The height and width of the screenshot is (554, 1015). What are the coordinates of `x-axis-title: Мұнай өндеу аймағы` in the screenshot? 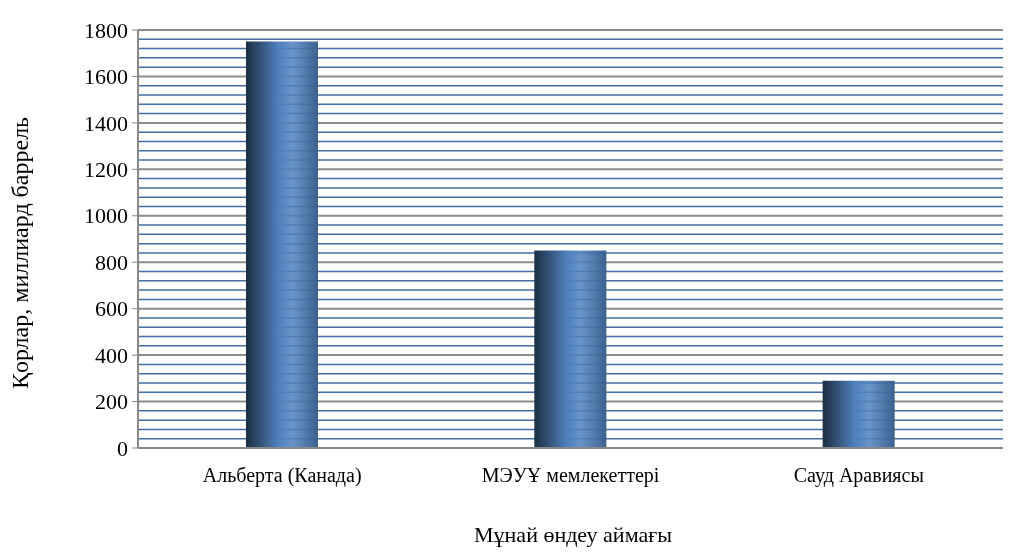 It's located at (573, 535).